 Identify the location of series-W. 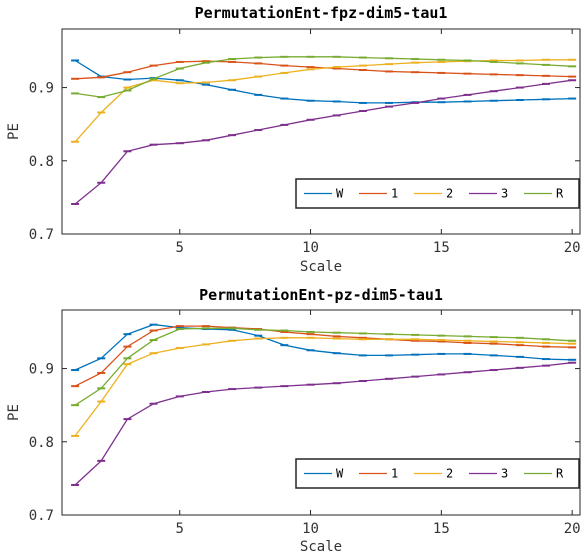
(324, 347).